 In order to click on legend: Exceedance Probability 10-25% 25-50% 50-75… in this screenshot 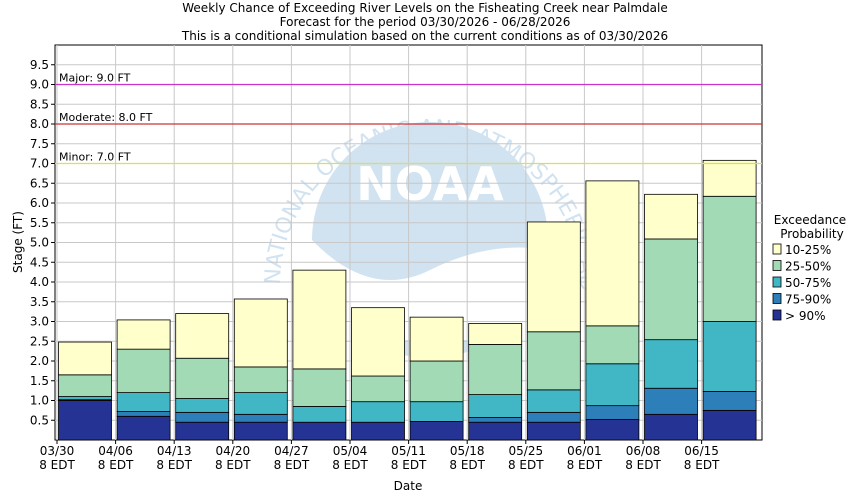, I will do `click(809, 268)`.